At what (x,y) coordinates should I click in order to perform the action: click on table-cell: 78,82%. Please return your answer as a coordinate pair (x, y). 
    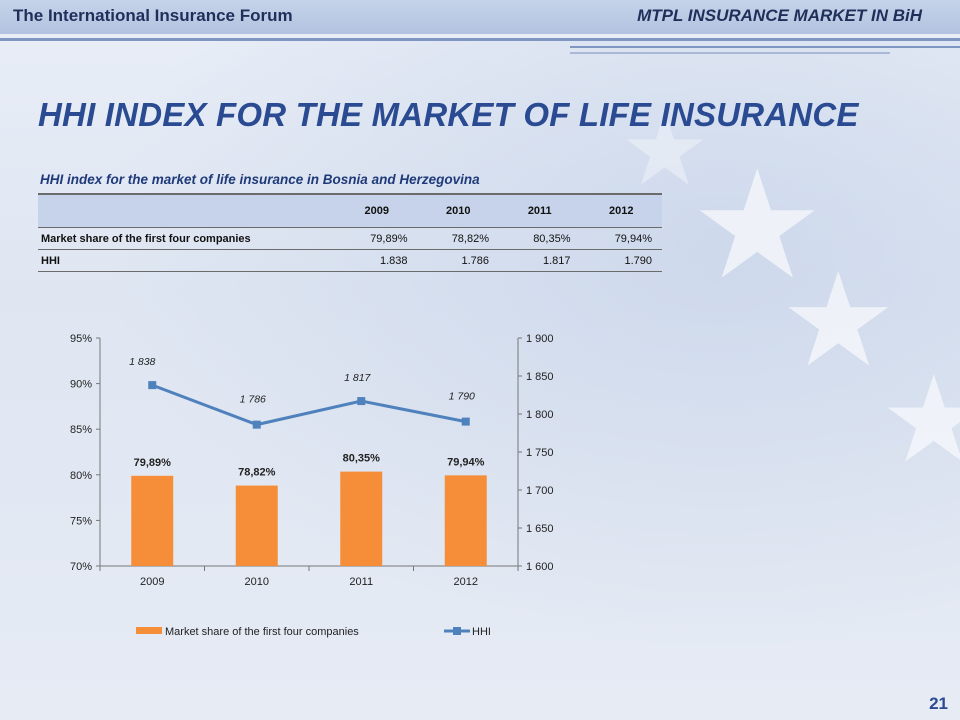
    Looking at the image, I should click on (458, 238).